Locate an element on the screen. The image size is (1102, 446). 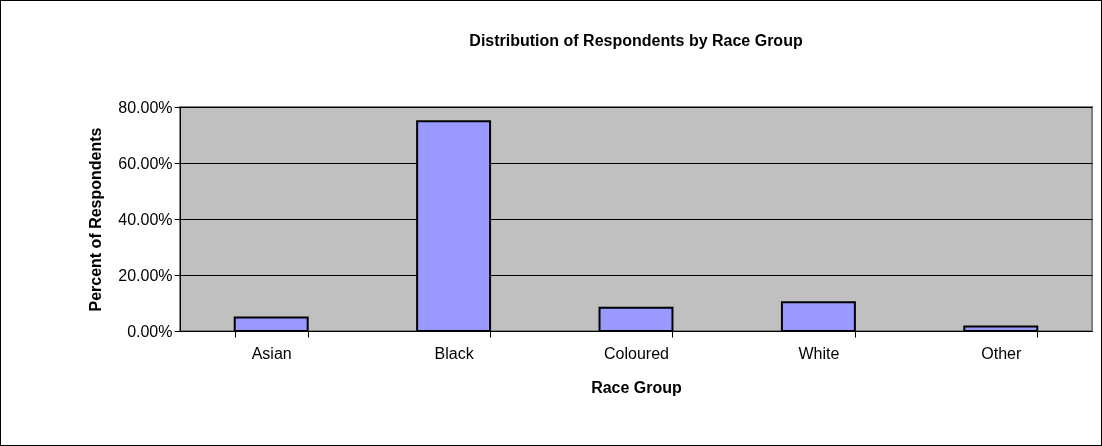
y-tick-label: 80.00% is located at coordinates (145, 107).